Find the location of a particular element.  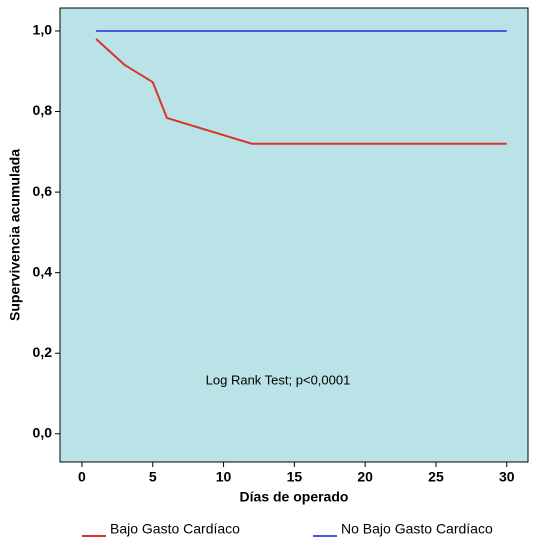

legend-label: Bajo Gasto Cardíaco is located at coordinates (175, 529).